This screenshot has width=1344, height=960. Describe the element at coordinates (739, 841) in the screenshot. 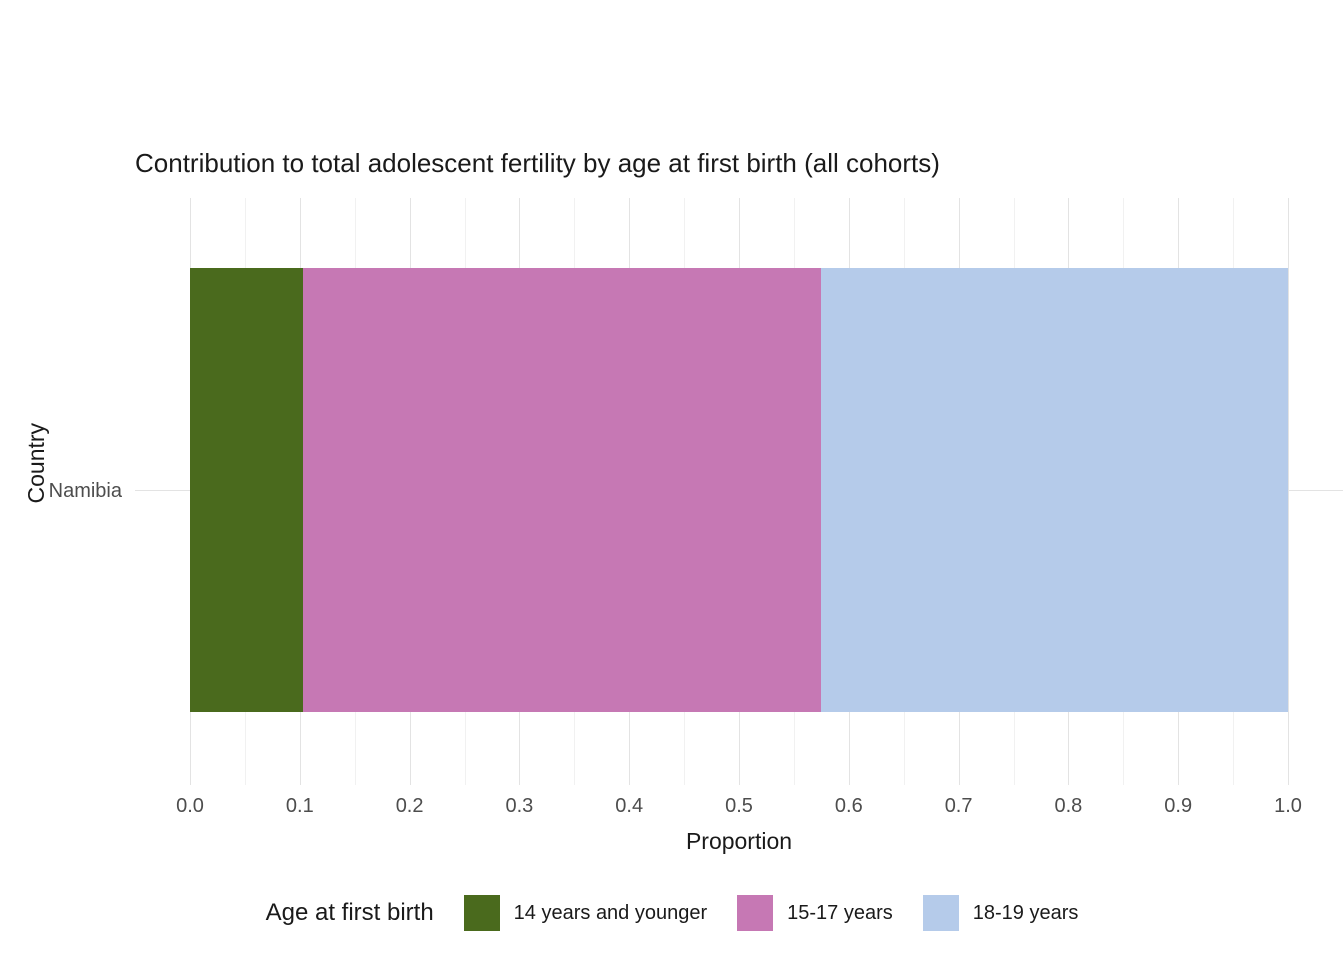

I see `x-axis-title: Proportion` at that location.